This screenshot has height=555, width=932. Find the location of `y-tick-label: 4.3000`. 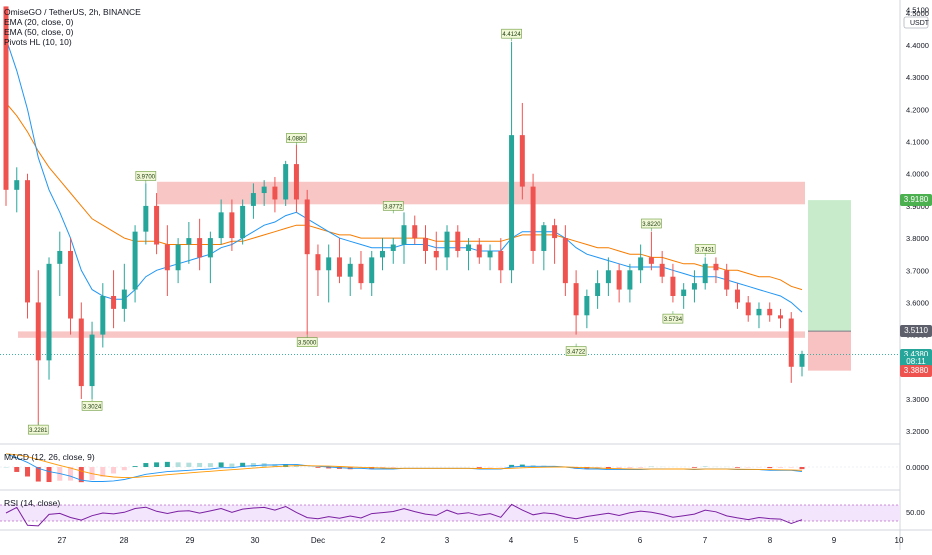

y-tick-label: 4.3000 is located at coordinates (917, 77).